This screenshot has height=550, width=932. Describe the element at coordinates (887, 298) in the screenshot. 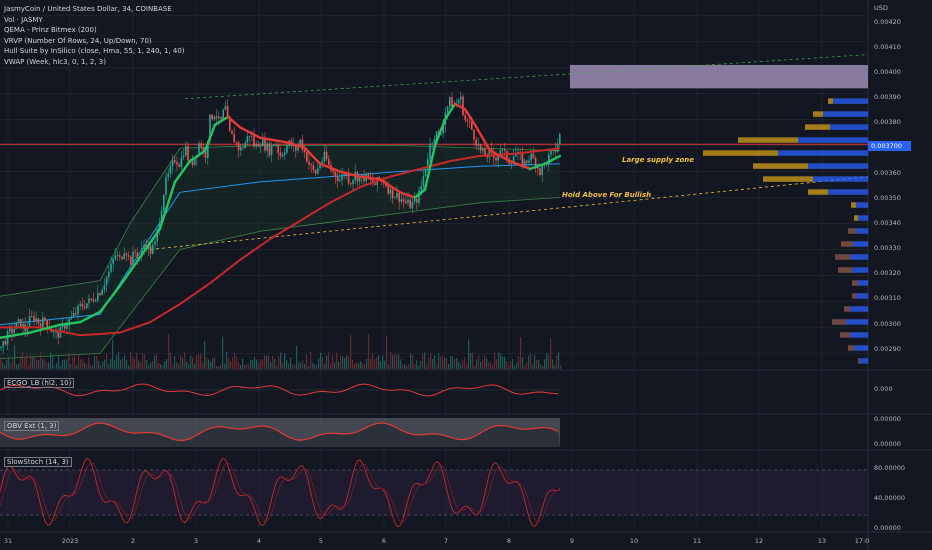

I see `y-tick: 0.00310` at that location.